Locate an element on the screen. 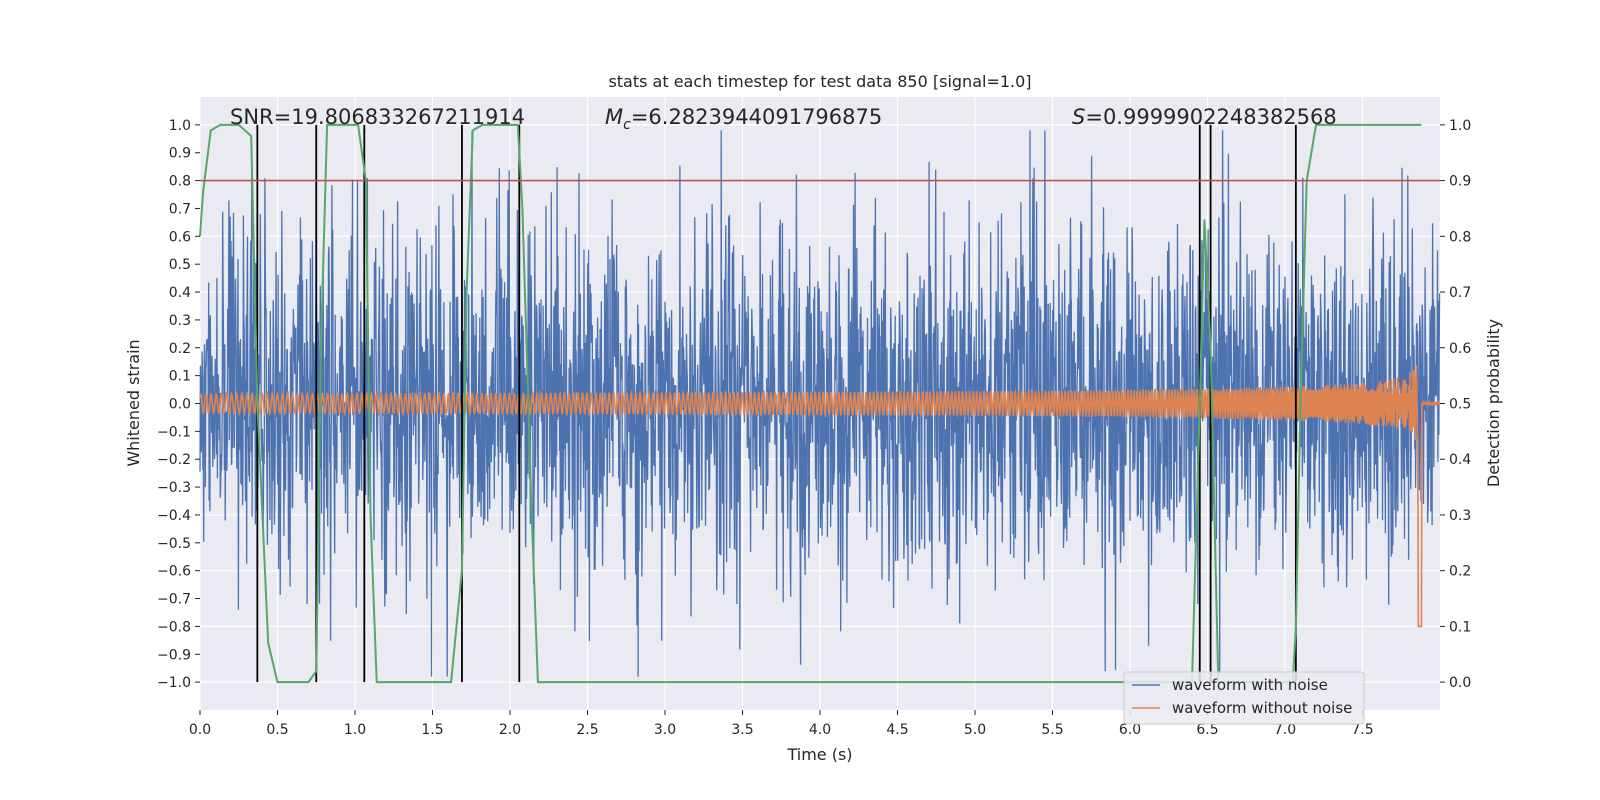 The width and height of the screenshot is (1600, 800). x-tick-label: 1.0 is located at coordinates (355, 730).